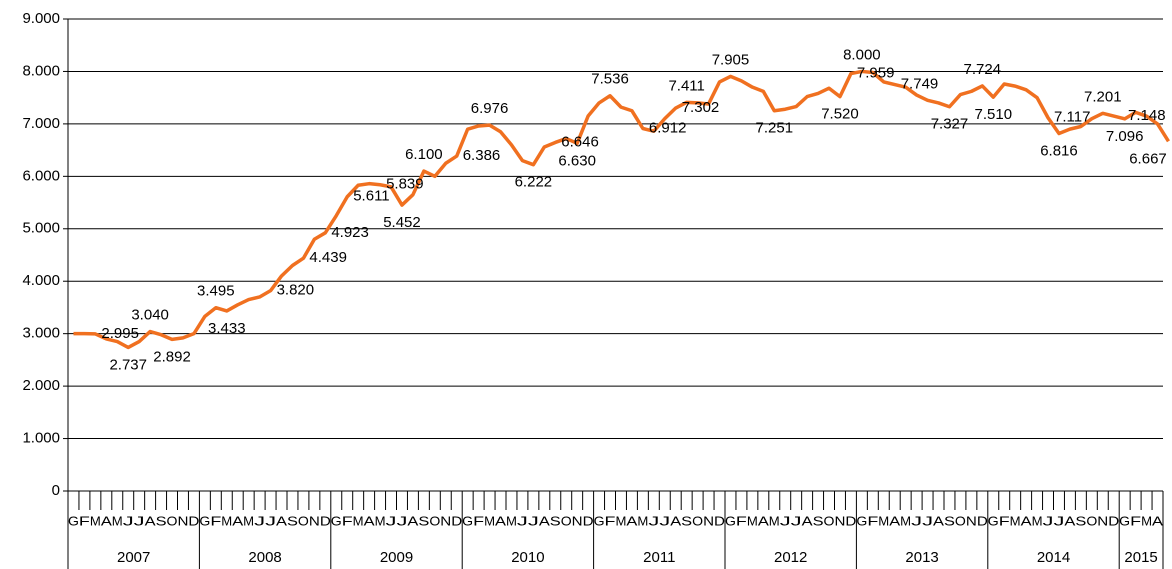  I want to click on data-label: 6.222, so click(534, 182).